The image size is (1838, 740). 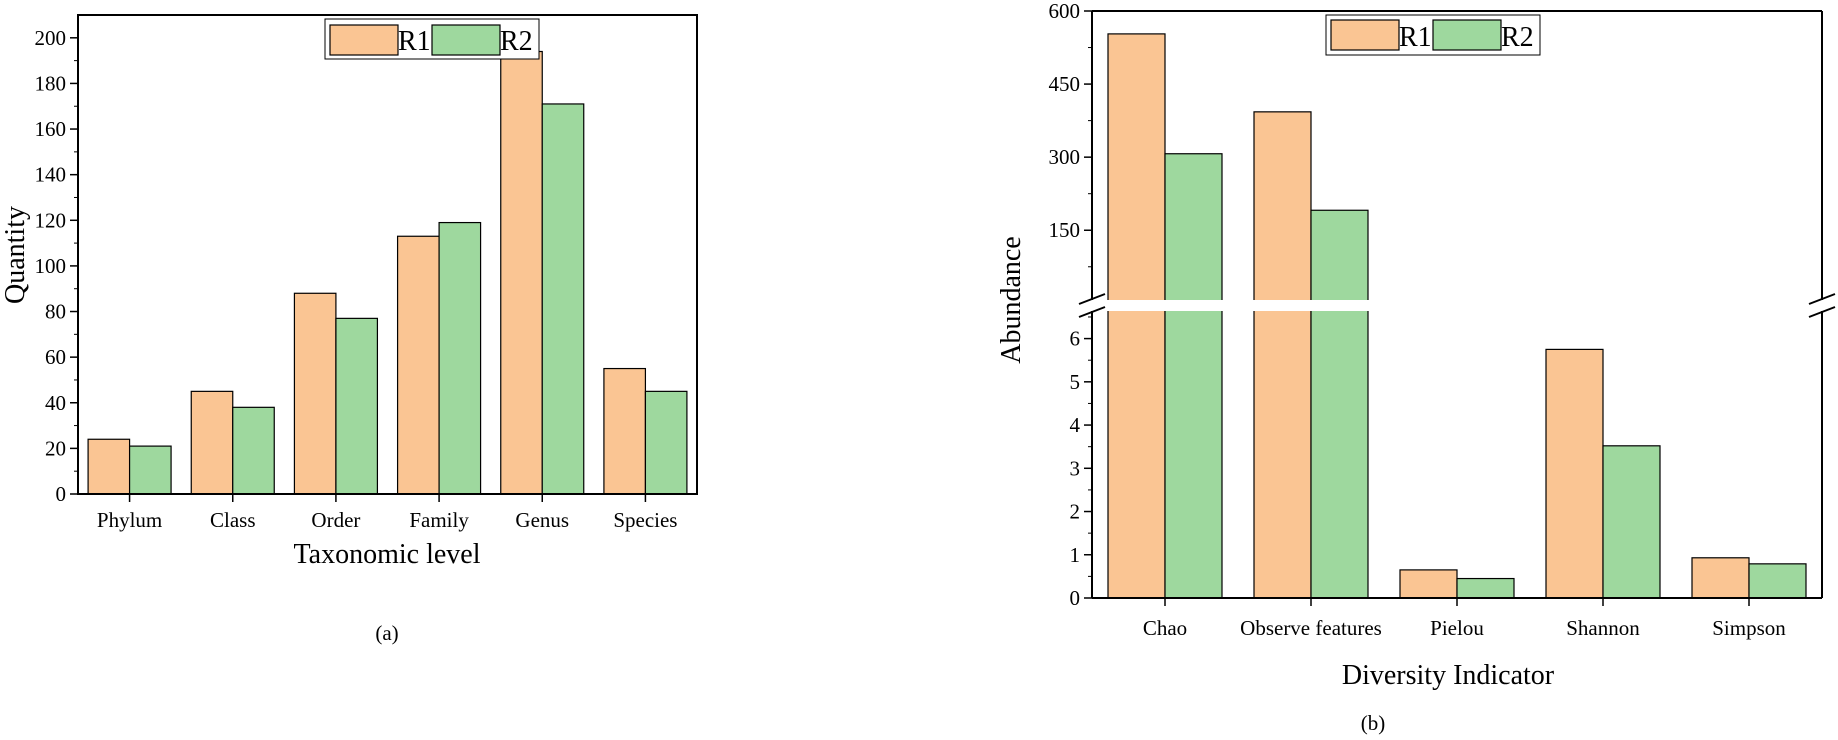 What do you see at coordinates (212, 442) in the screenshot?
I see `chart-a-bar-r1-class` at bounding box center [212, 442].